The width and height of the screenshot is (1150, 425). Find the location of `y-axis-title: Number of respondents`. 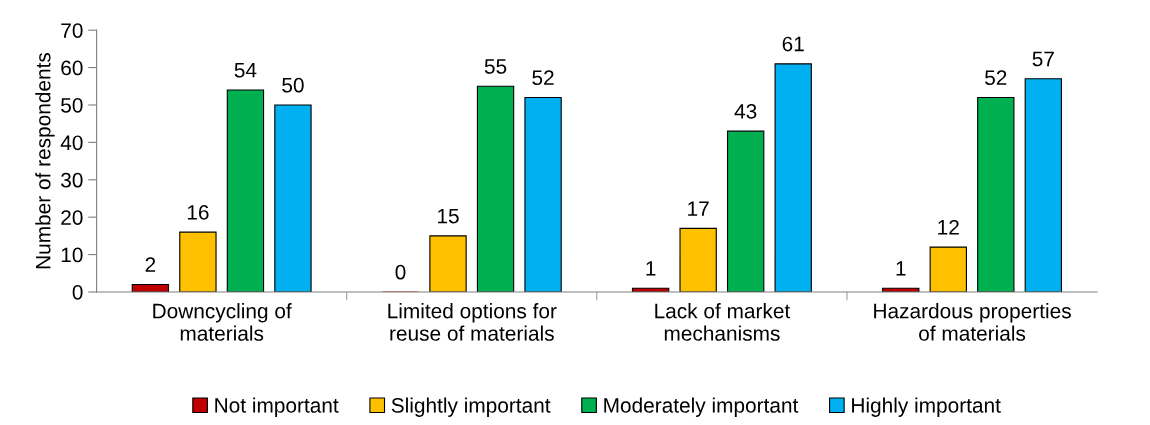

y-axis-title: Number of respondents is located at coordinates (45, 160).